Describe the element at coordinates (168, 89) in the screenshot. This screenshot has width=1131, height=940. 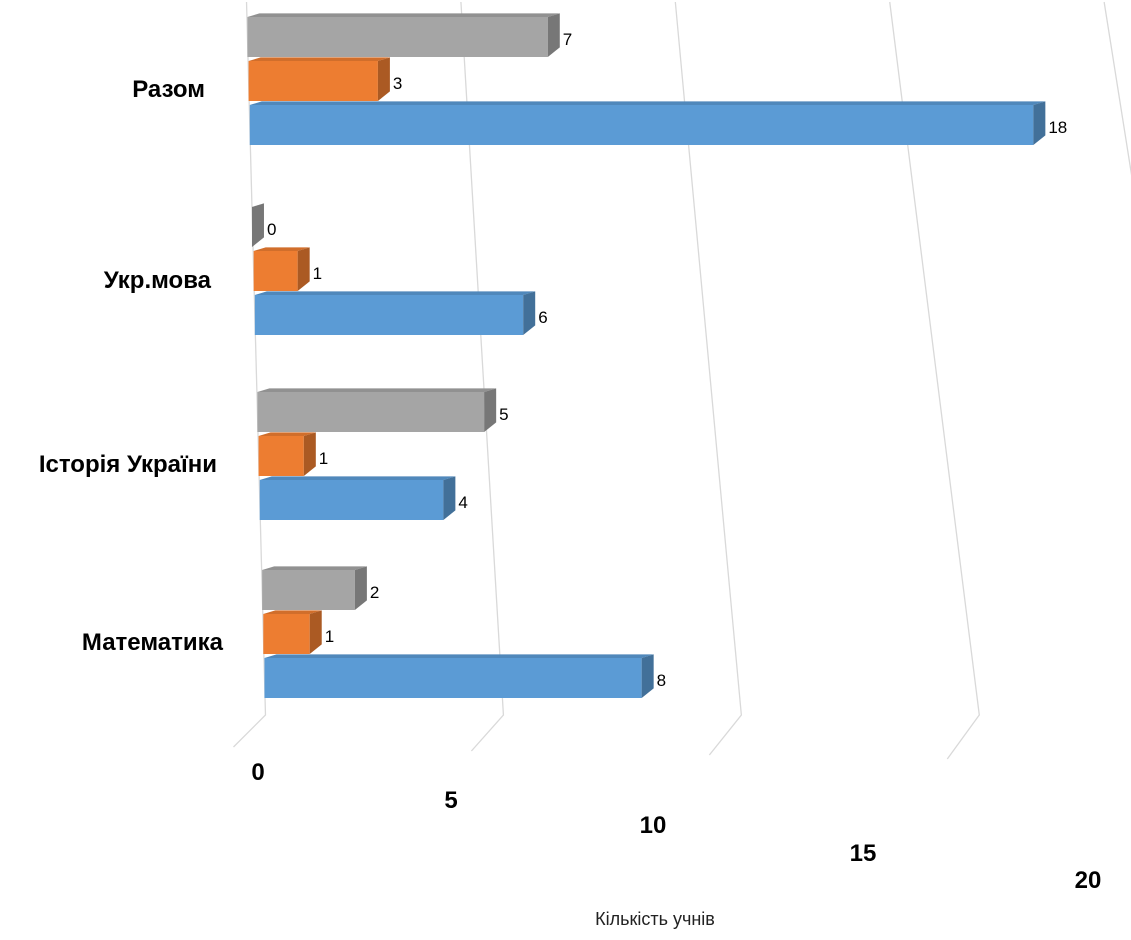
I see `category-label: Разом` at that location.